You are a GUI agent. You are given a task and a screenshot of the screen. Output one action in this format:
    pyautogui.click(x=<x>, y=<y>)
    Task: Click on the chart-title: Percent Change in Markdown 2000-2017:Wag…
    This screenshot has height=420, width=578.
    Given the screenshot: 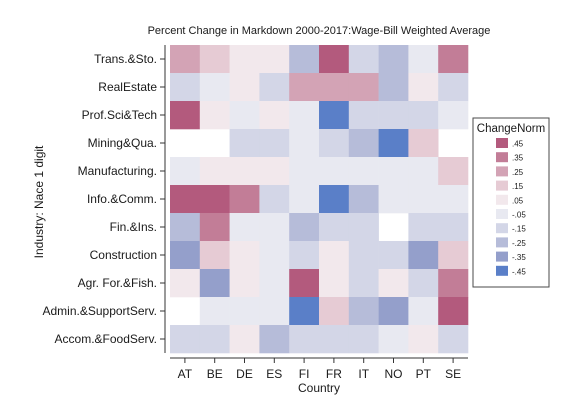 What is the action you would take?
    pyautogui.click(x=319, y=31)
    